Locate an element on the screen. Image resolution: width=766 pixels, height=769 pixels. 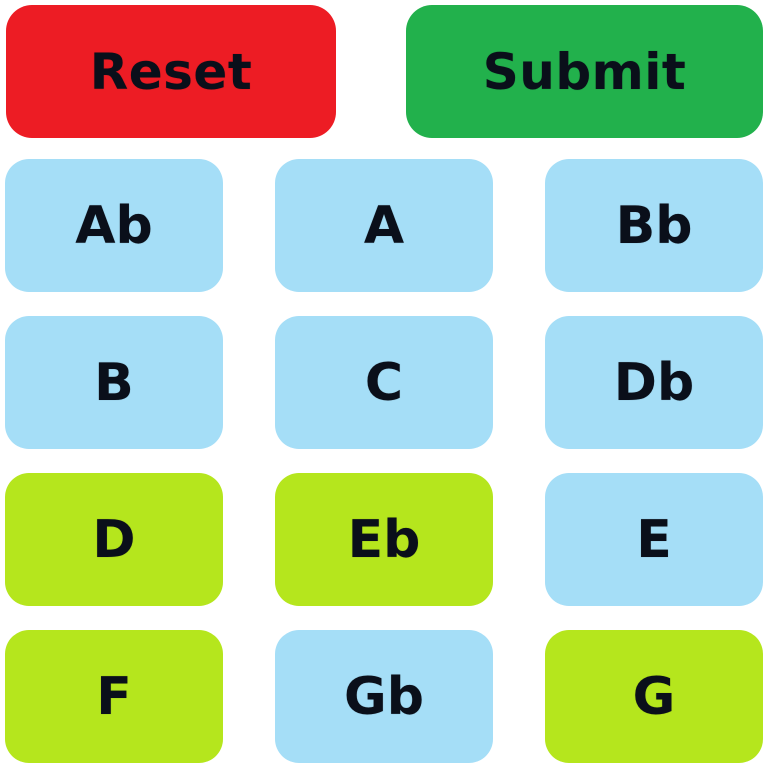
note-button-f: F is located at coordinates (114, 696).